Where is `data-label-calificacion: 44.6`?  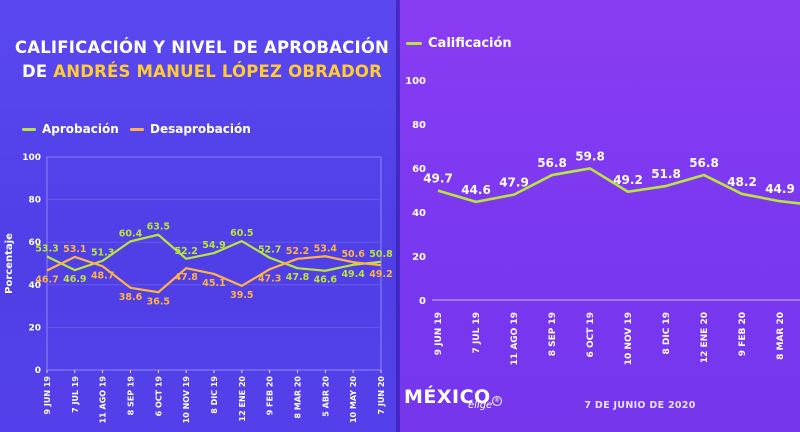 data-label-calificacion: 44.6 is located at coordinates (476, 190).